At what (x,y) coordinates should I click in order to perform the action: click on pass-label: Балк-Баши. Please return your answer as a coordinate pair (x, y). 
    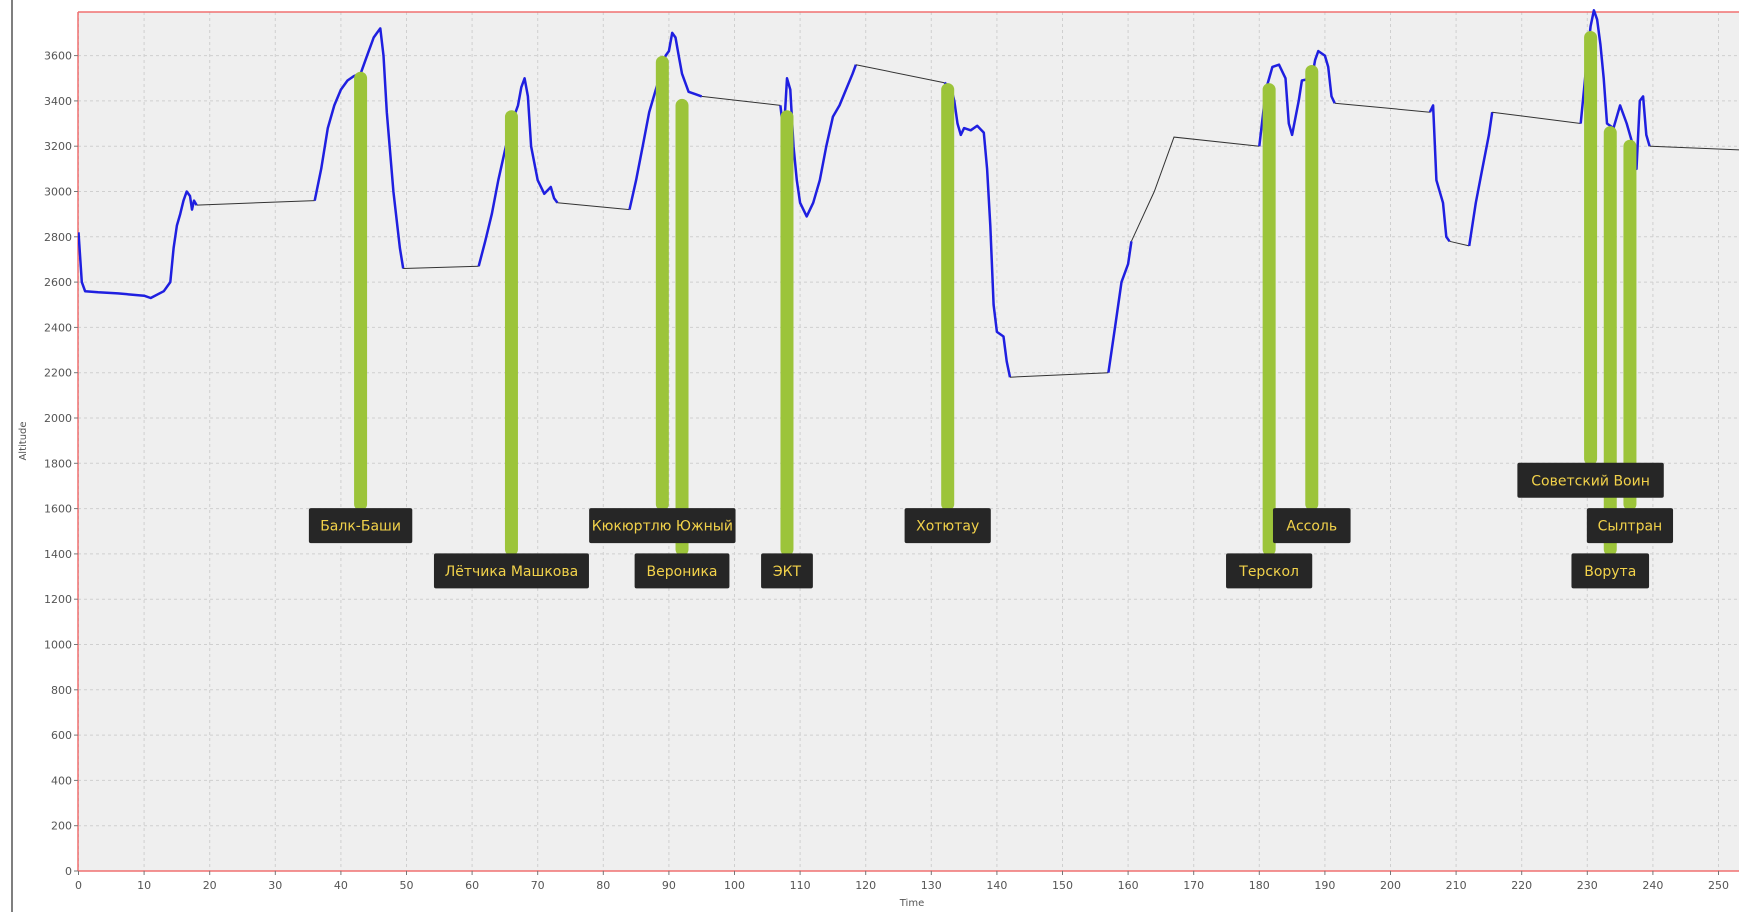
    Looking at the image, I should click on (360, 526).